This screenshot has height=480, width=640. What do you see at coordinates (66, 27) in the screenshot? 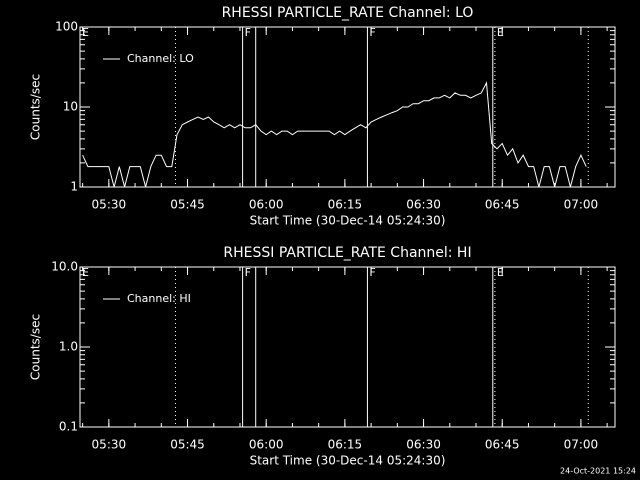
I see `y-tick-label: 100` at bounding box center [66, 27].